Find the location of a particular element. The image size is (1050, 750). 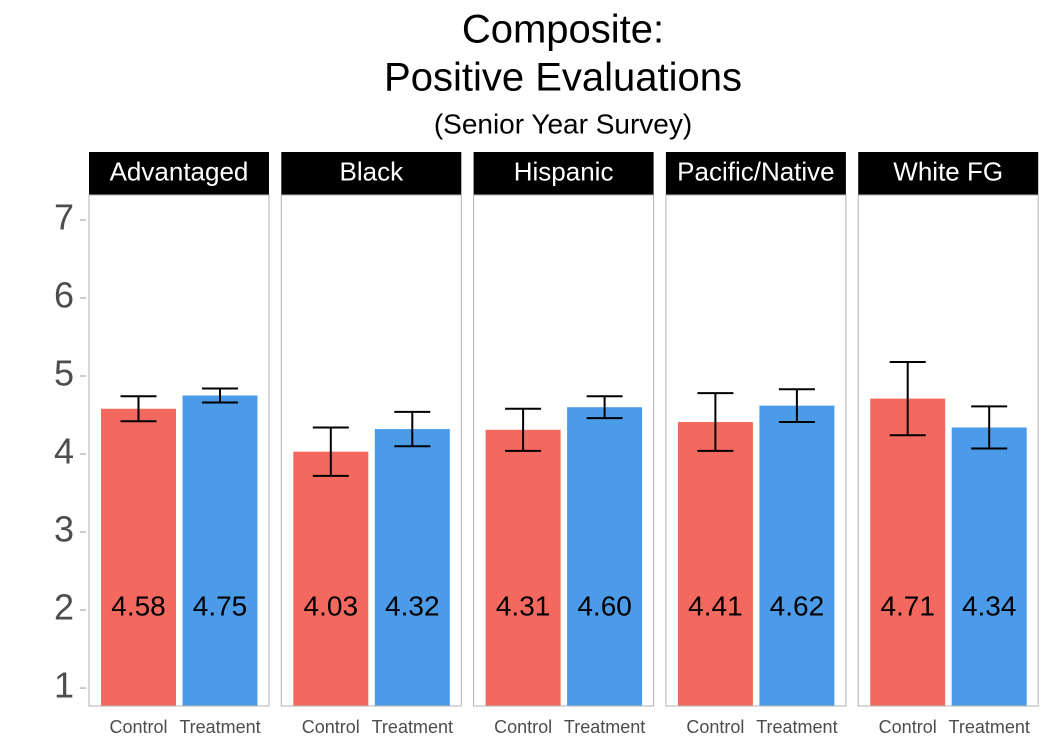

y-tick-label: 2 is located at coordinates (64, 607).